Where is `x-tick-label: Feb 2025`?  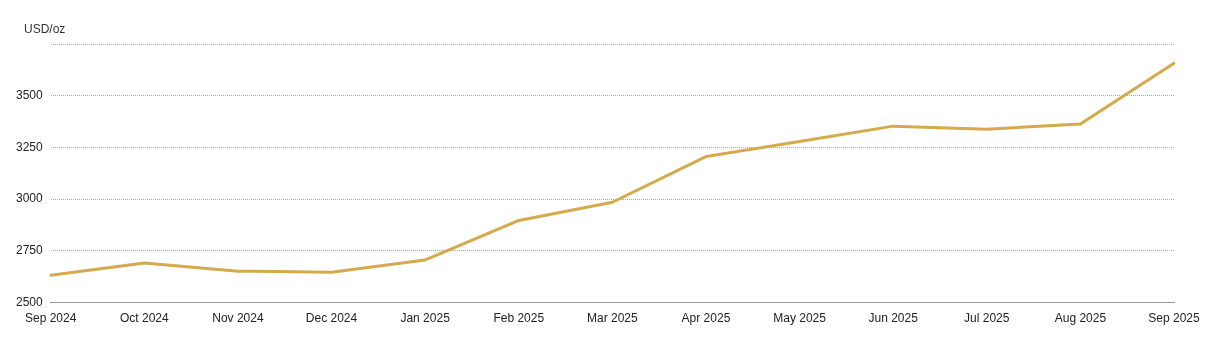
x-tick-label: Feb 2025 is located at coordinates (519, 318).